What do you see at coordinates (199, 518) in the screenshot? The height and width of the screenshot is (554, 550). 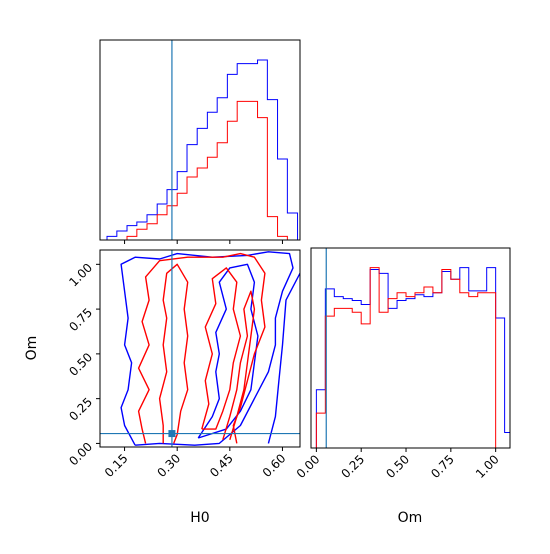 I see `contour-xlabel: H0` at bounding box center [199, 518].